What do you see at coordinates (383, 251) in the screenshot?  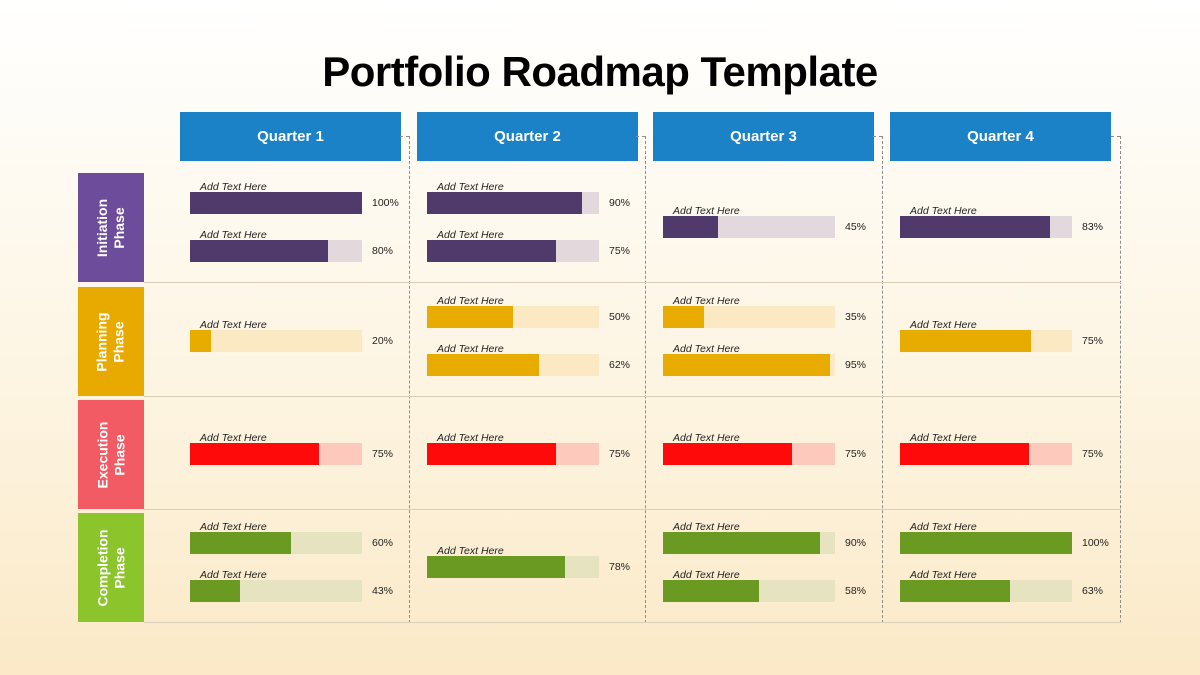 I see `progress-percent: 80%` at bounding box center [383, 251].